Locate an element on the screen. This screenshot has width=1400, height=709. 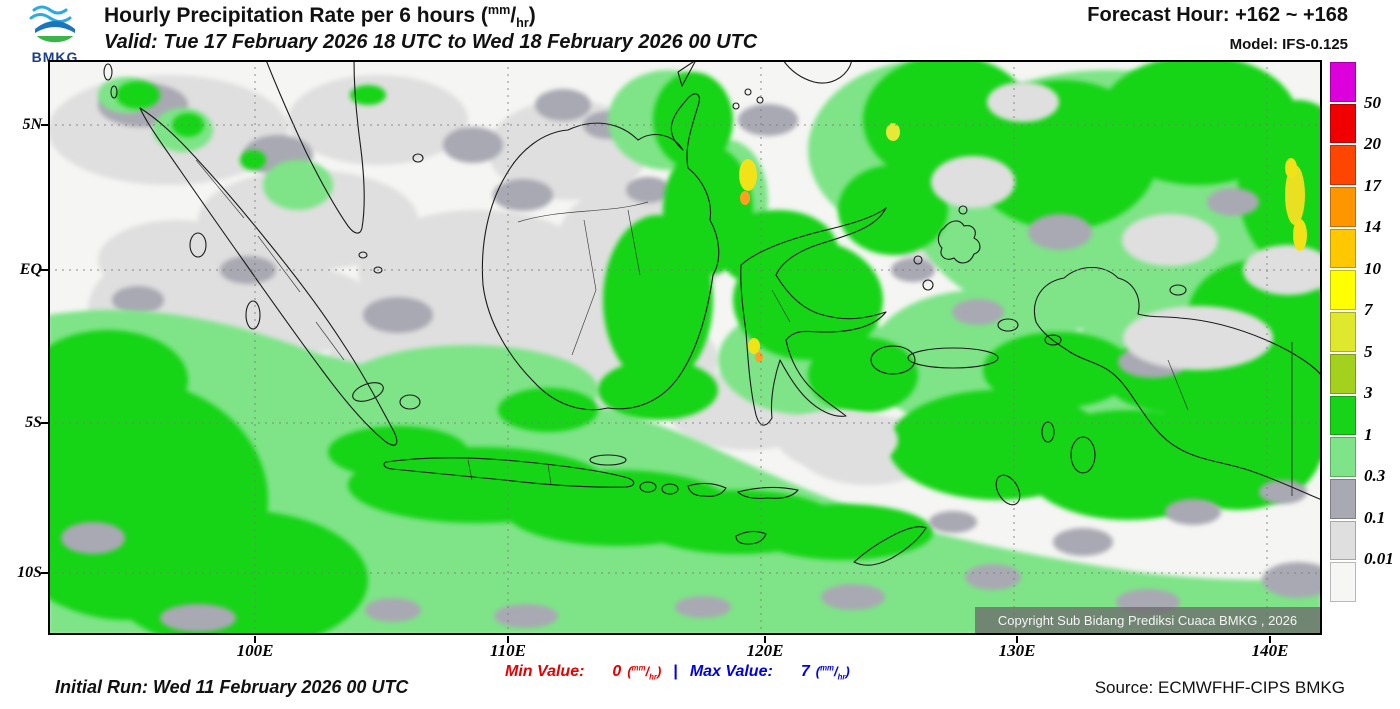
colorbar-label: 14 is located at coordinates (1372, 226).